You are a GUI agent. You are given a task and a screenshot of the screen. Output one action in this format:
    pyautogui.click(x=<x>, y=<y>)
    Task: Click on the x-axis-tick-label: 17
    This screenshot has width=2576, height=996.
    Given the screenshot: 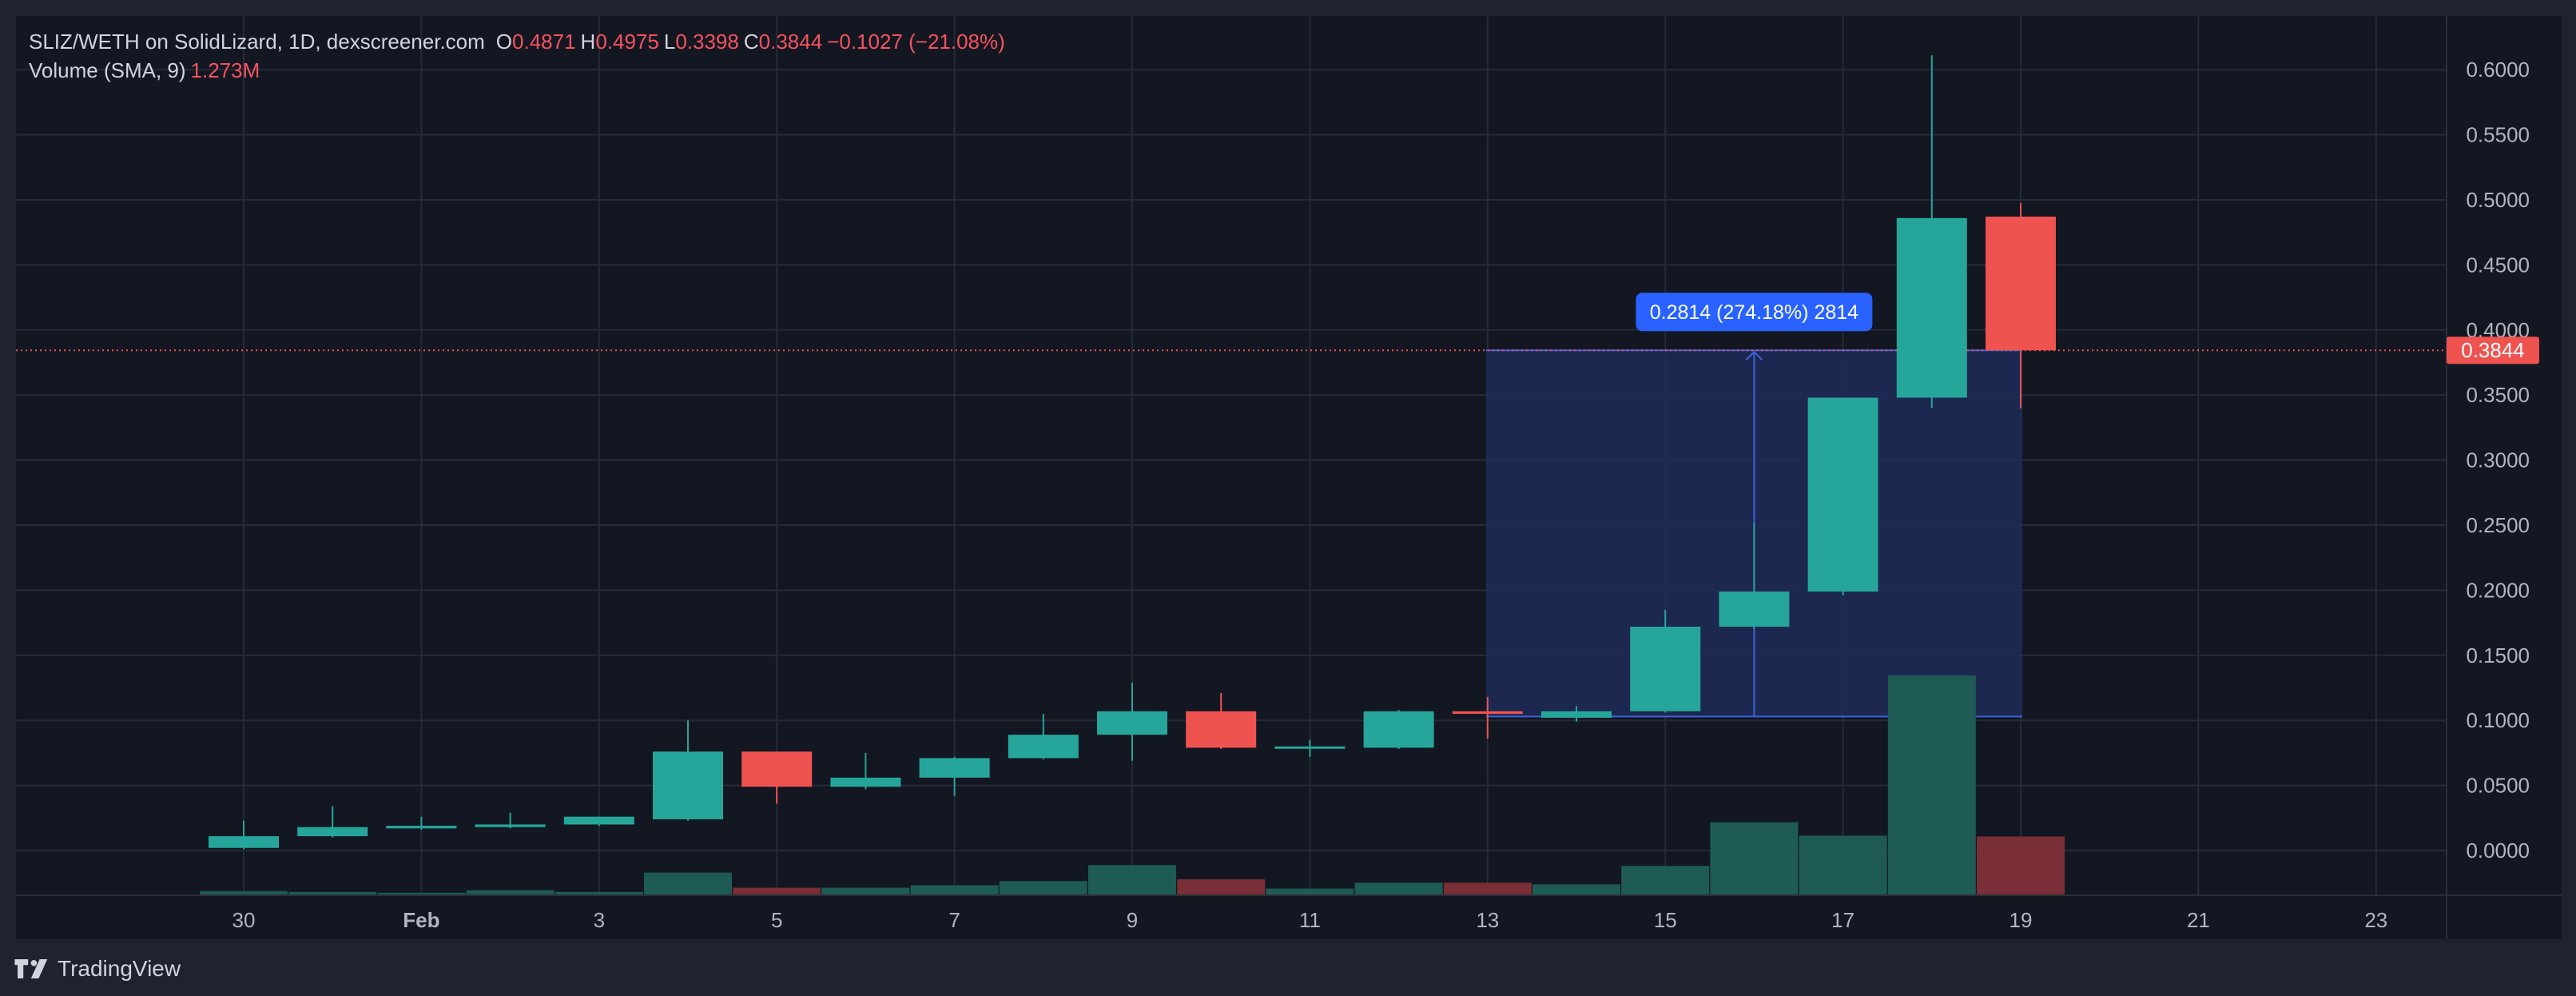 What is the action you would take?
    pyautogui.click(x=1842, y=920)
    